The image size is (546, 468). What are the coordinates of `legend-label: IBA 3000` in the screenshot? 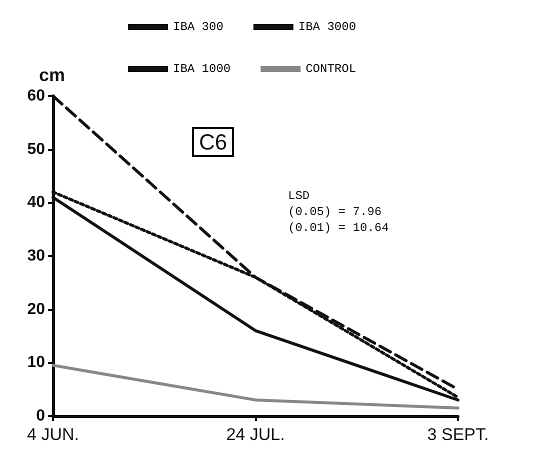 It's located at (327, 27).